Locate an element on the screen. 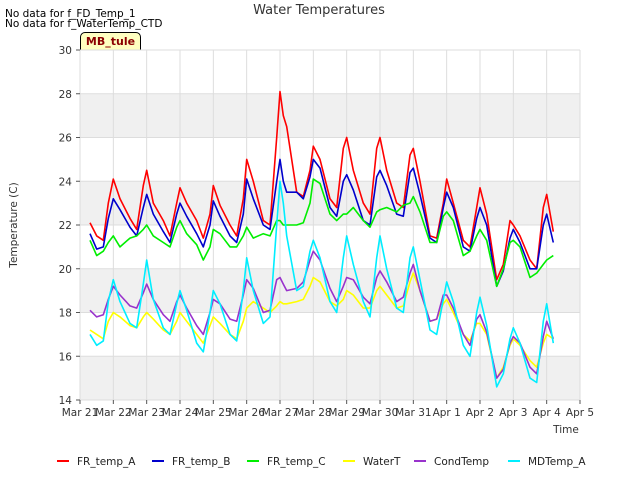  no-data-note-fd-temp: No data for f_FD_Temp_1 is located at coordinates (70, 14).